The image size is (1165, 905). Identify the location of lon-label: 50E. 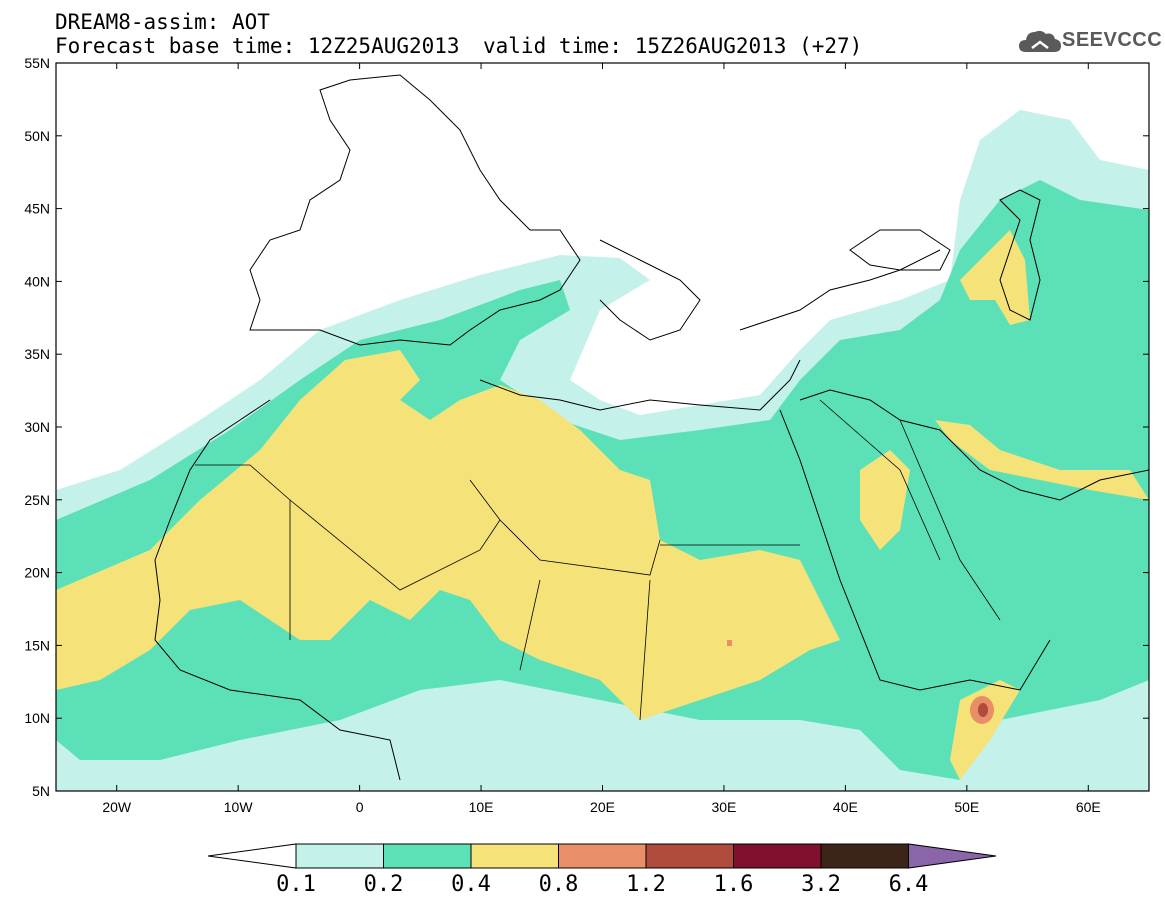
(966, 807).